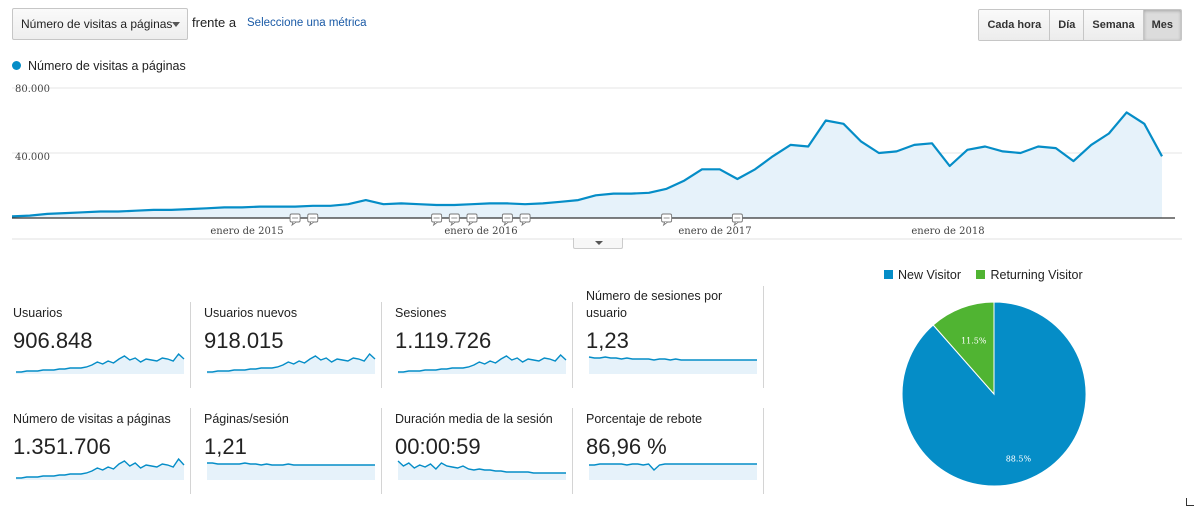 The height and width of the screenshot is (508, 1198). I want to click on resize-corner, so click(1190, 502).